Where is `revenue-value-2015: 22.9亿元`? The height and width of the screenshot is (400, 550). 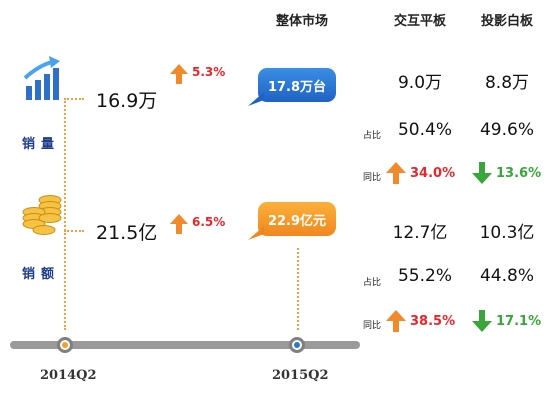
revenue-value-2015: 22.9亿元 is located at coordinates (297, 221).